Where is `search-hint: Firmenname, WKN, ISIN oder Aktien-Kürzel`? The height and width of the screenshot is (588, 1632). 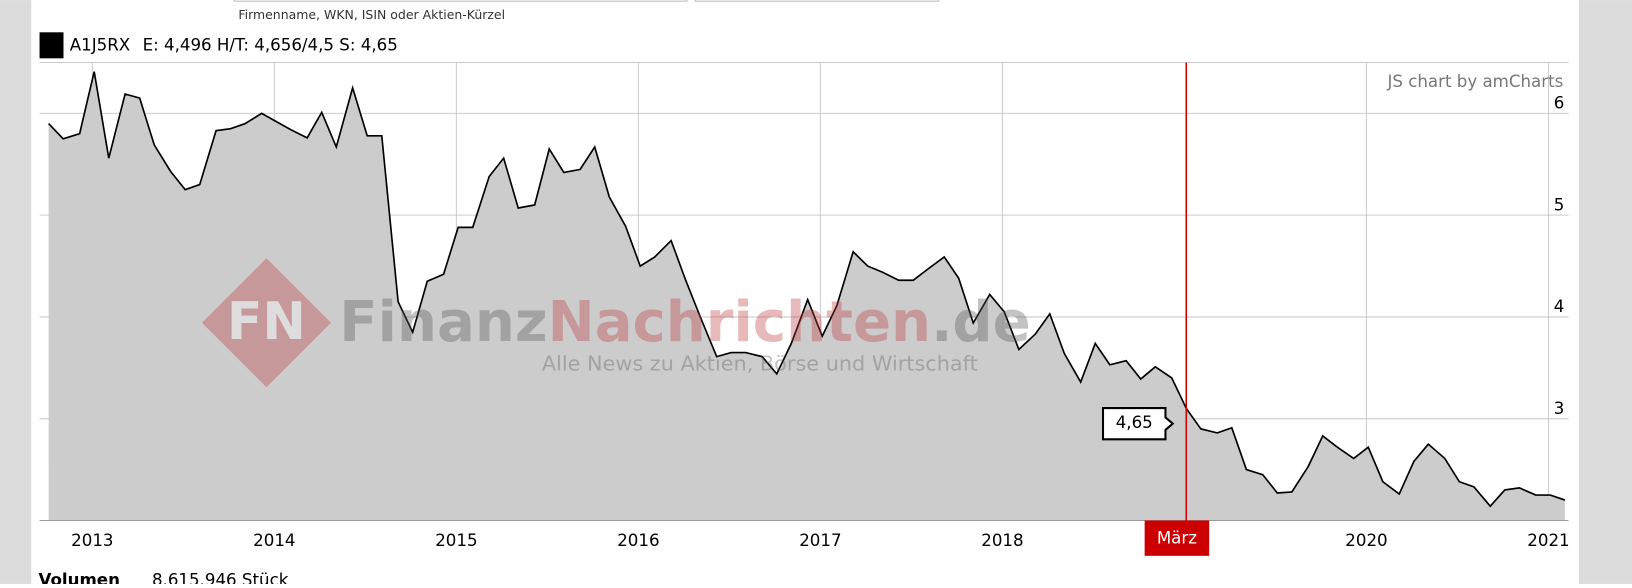 search-hint: Firmenname, WKN, ISIN oder Aktien-Kürzel is located at coordinates (371, 14).